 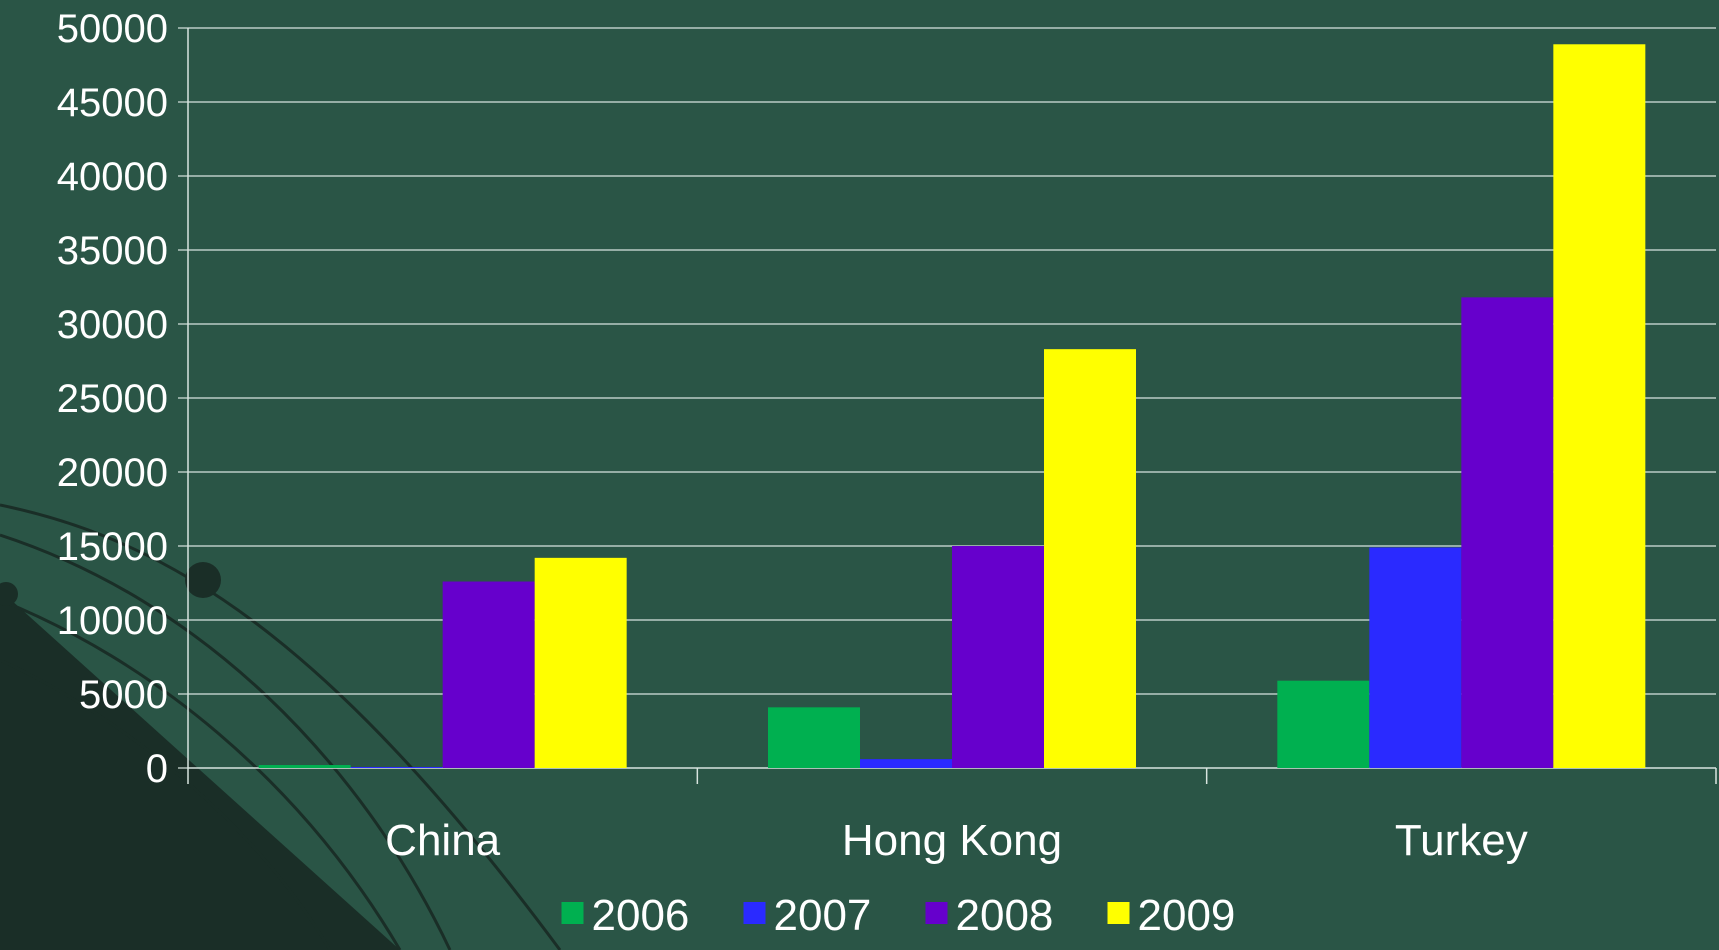 What do you see at coordinates (1599, 406) in the screenshot?
I see `bar-2009-turkey` at bounding box center [1599, 406].